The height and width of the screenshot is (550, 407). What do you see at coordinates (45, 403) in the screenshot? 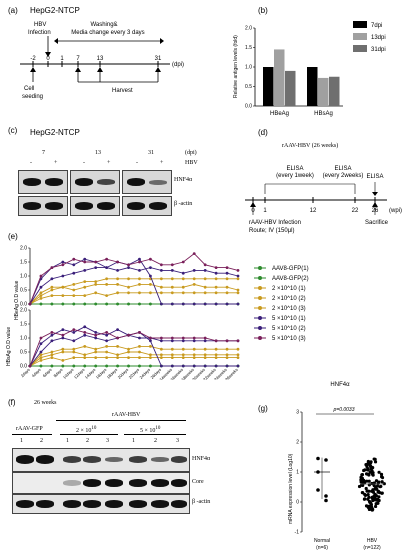
I see `panel-f-title: 26 weeks` at bounding box center [45, 403].